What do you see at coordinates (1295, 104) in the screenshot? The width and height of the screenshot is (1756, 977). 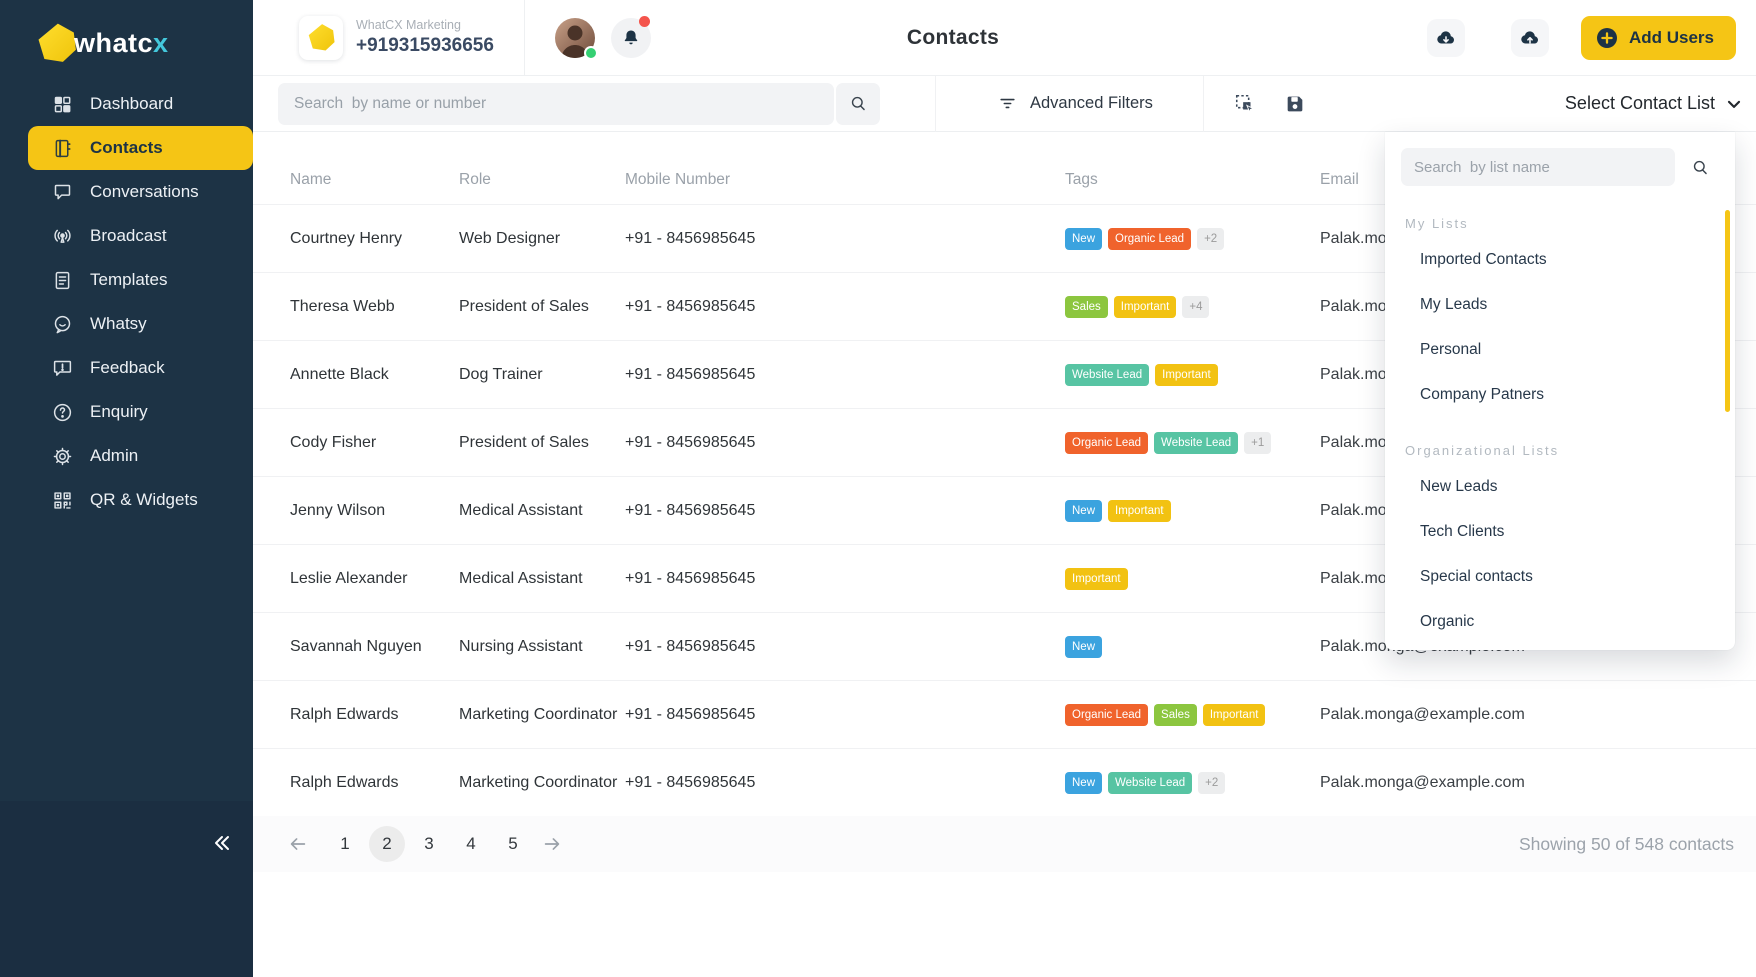 I see `save-list-button` at bounding box center [1295, 104].